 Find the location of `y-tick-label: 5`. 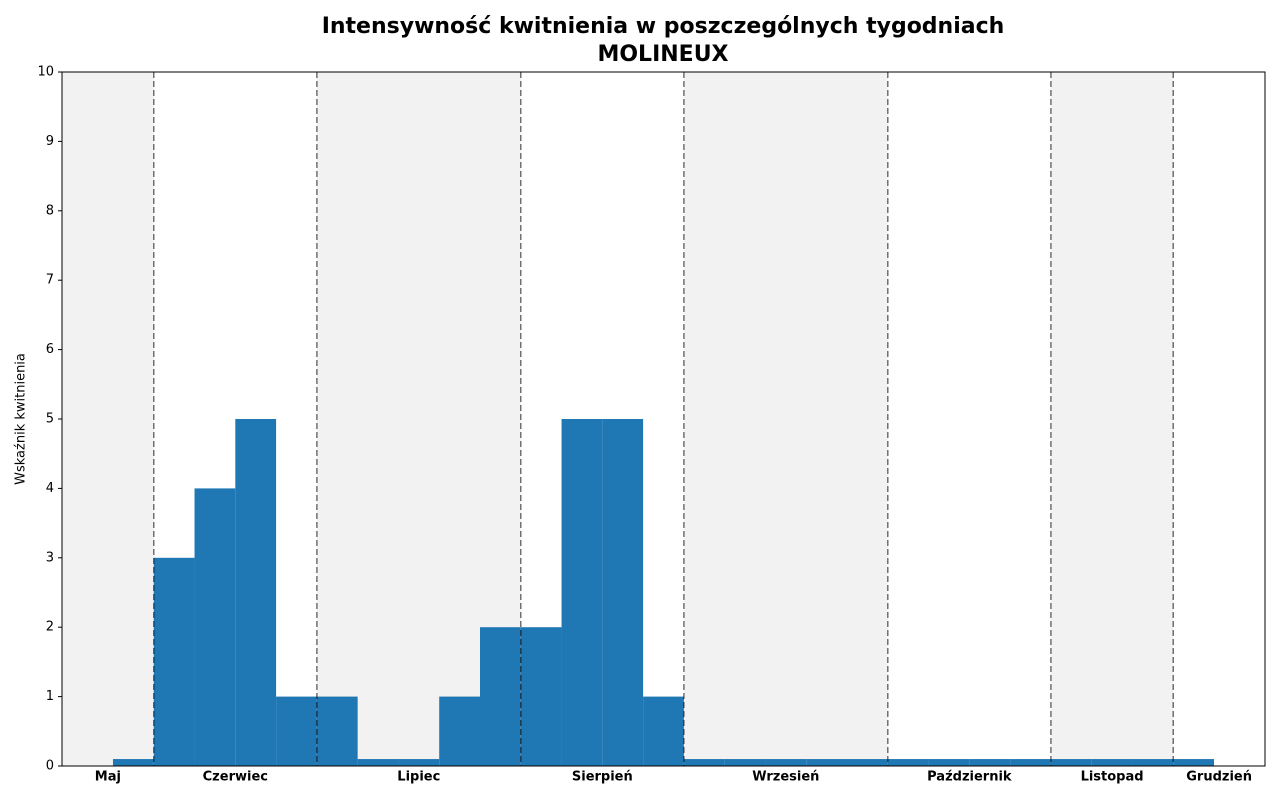

y-tick-label: 5 is located at coordinates (50, 419).